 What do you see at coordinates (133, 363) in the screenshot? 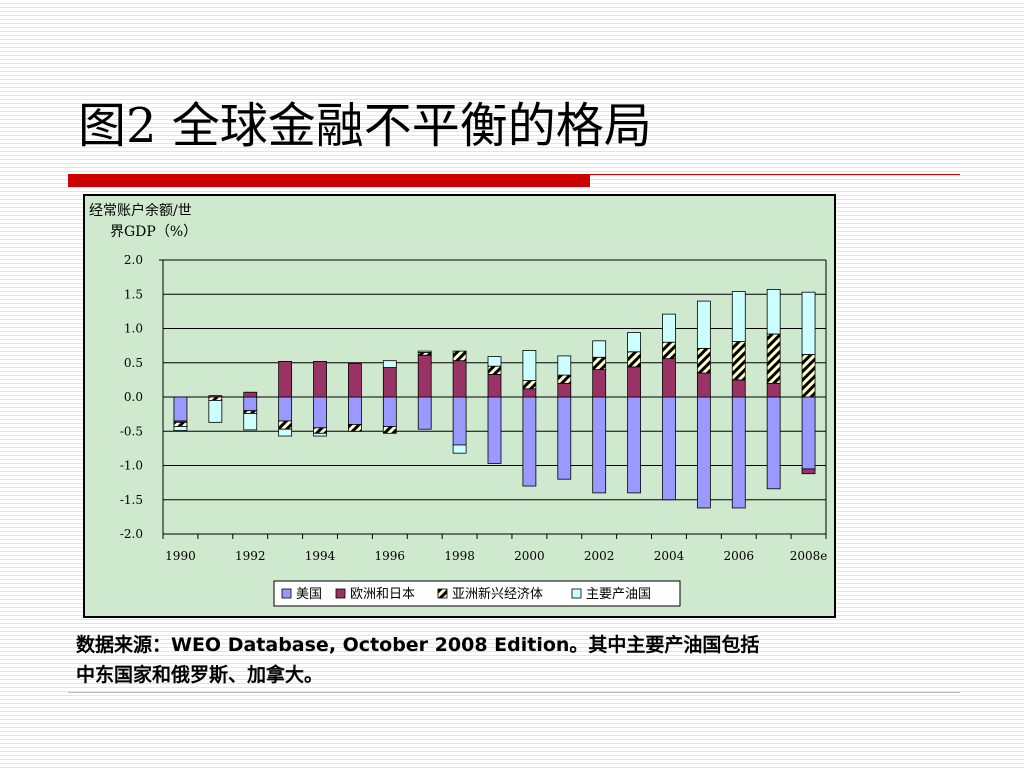
I see `y-tick-label: 0.5` at bounding box center [133, 363].